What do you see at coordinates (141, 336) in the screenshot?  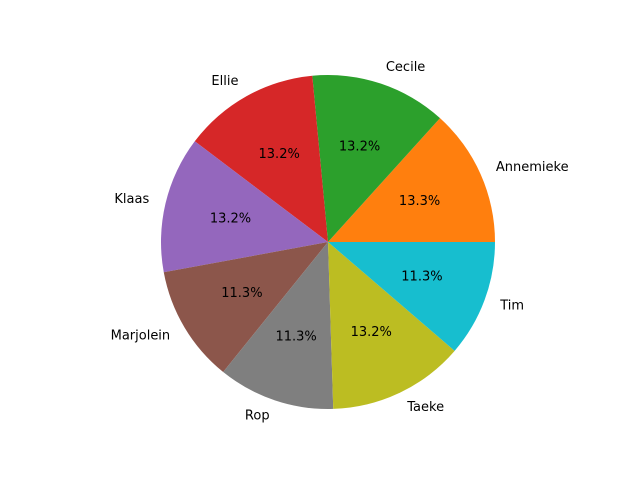 I see `slice-label-marjolein: Marjolein` at bounding box center [141, 336].